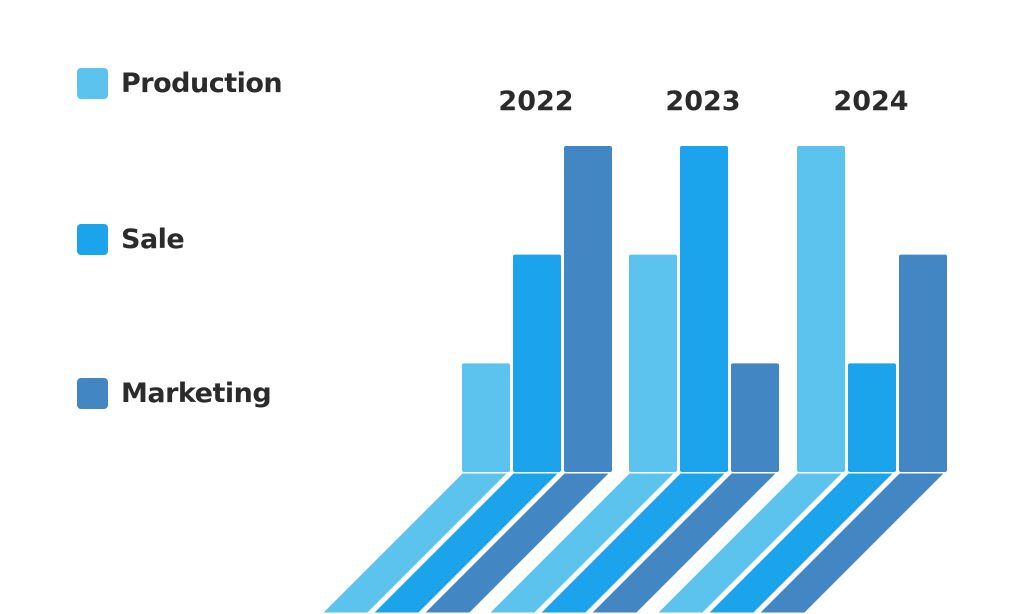 The image size is (1024, 614). I want to click on bar-production-2022, so click(486, 417).